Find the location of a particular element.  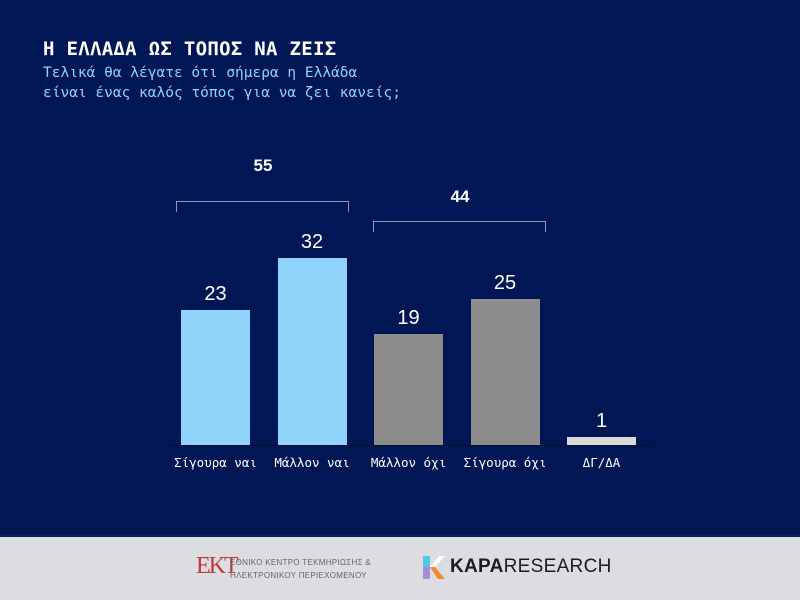

bar-value-label: 19 is located at coordinates (408, 317).